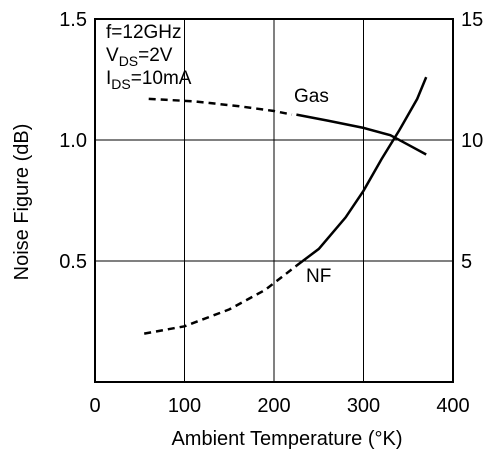 The width and height of the screenshot is (492, 450). I want to click on x-axis-label: Ambient Temperature (°K), so click(286, 439).